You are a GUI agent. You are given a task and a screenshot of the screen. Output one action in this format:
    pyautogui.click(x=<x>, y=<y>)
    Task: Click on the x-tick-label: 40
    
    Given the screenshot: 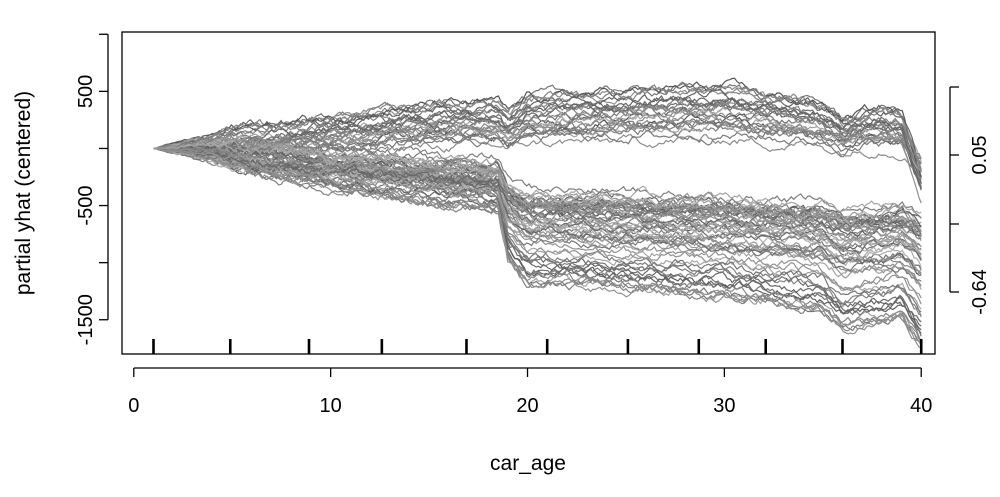 What is the action you would take?
    pyautogui.click(x=921, y=406)
    